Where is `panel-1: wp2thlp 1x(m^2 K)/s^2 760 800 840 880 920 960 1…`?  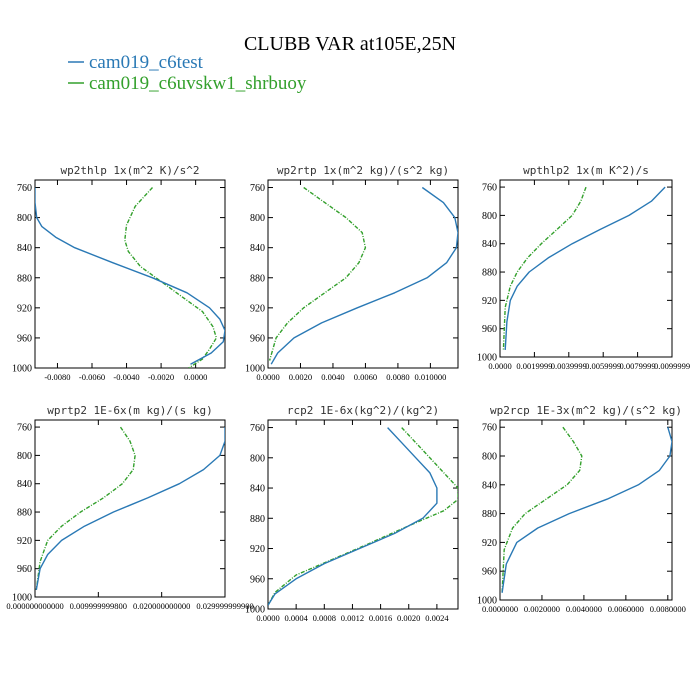
panel-1: wp2thlp 1x(m^2 K)/s^2 760 800 840 880 920 960 1… is located at coordinates (119, 273).